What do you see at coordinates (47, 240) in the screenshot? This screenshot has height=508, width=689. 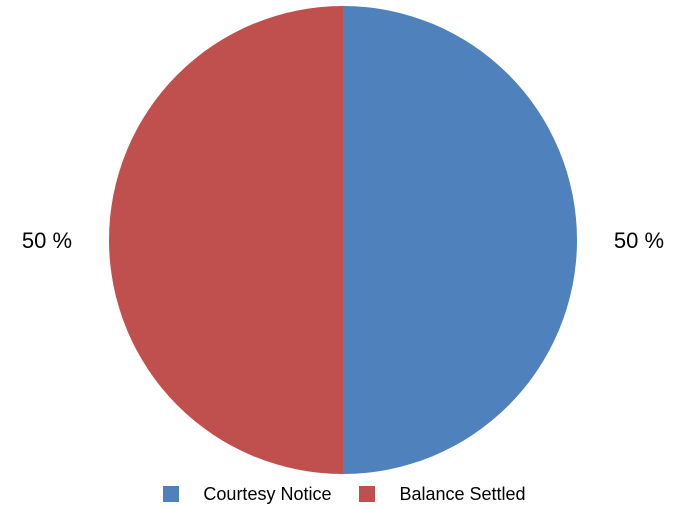 I see `slice-label-balance-settled: 50 %` at bounding box center [47, 240].